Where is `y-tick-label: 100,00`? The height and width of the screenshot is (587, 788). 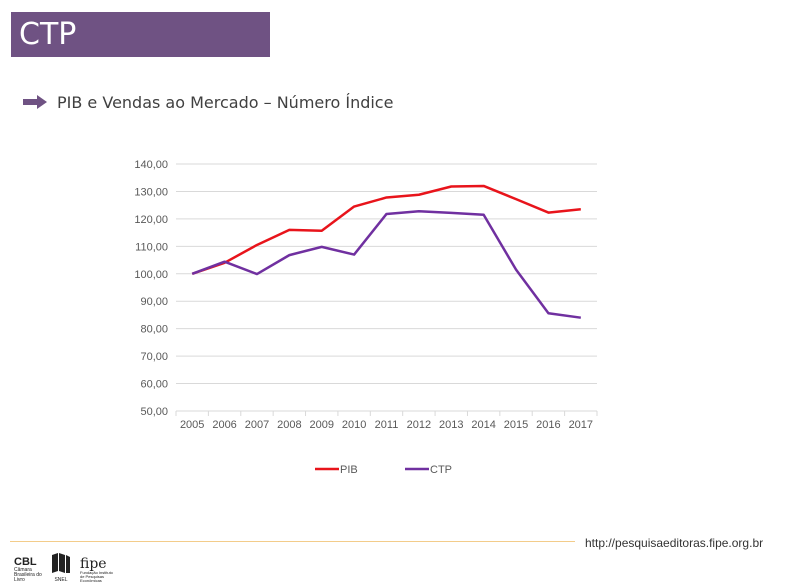
y-tick-label: 100,00 is located at coordinates (151, 275).